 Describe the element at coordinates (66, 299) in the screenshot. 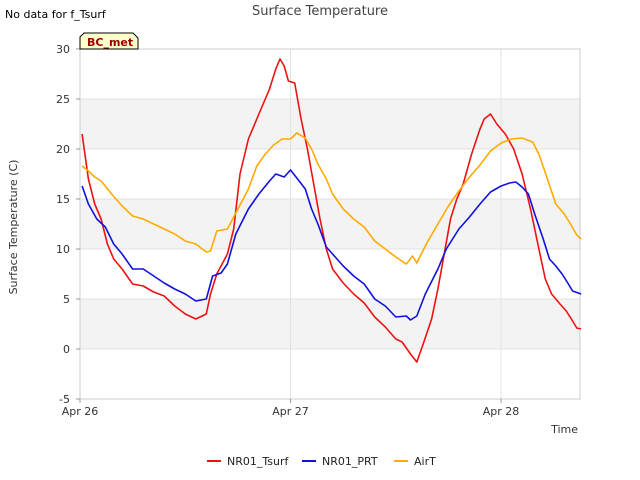

I see `y-tick-label: 5` at that location.